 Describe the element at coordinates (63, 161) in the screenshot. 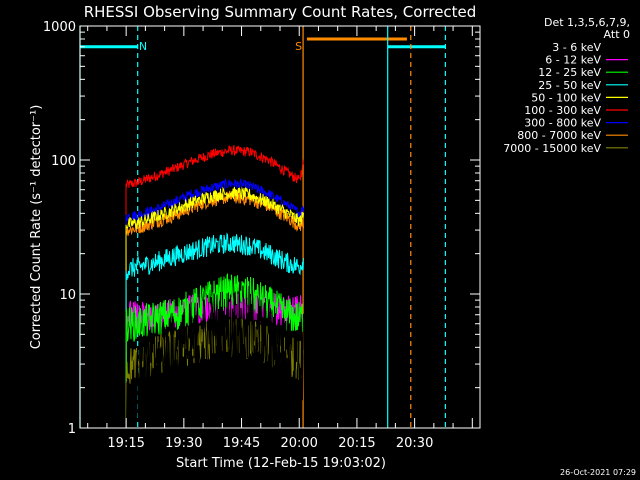

I see `y-tick-label: 100` at that location.